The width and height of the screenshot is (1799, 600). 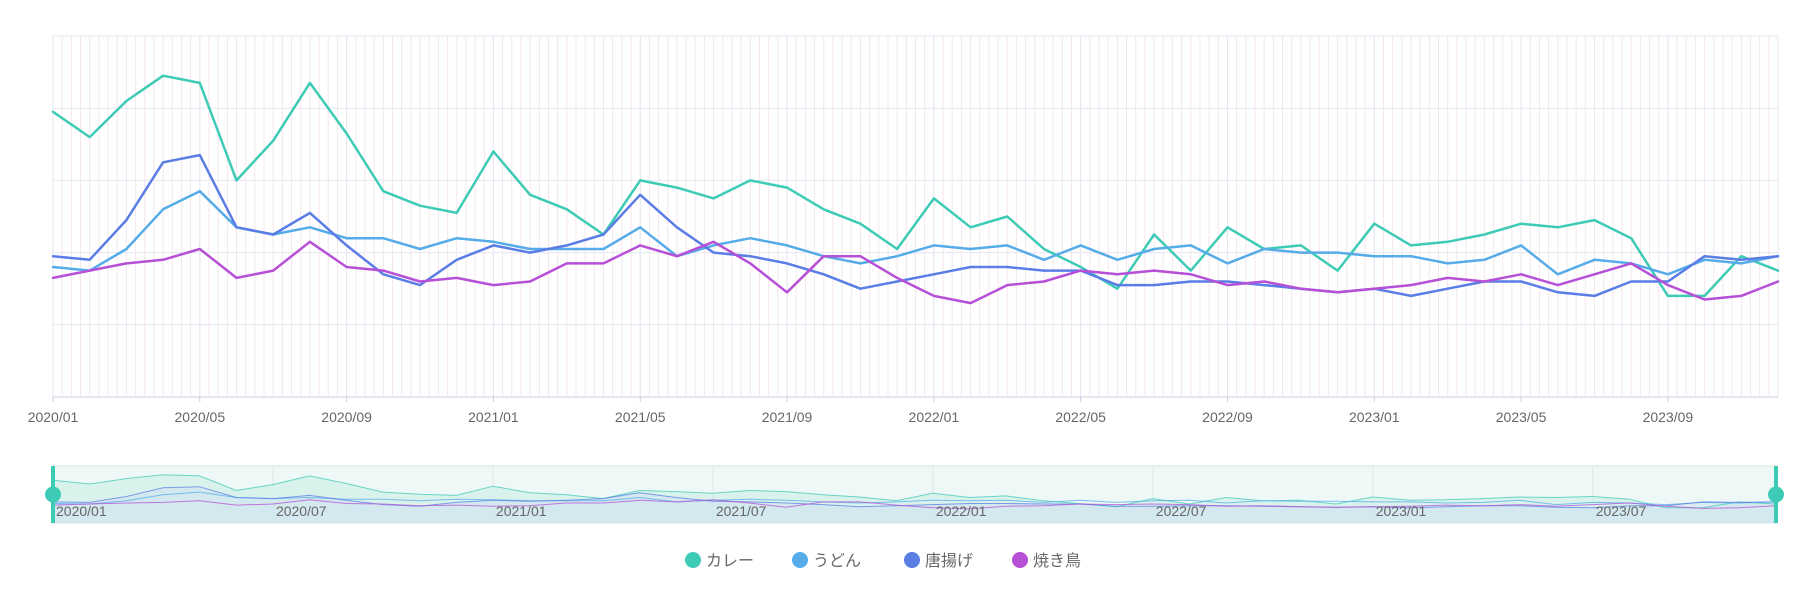 I want to click on legend-label: カレー, so click(x=730, y=560).